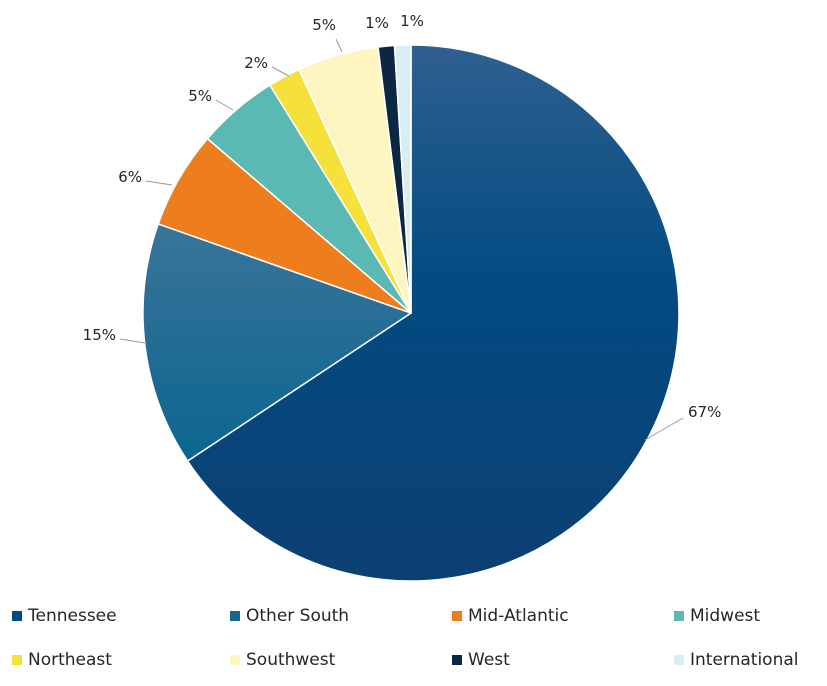 This screenshot has width=827, height=686. What do you see at coordinates (518, 616) in the screenshot?
I see `legend-label: Mid-Atlantic` at bounding box center [518, 616].